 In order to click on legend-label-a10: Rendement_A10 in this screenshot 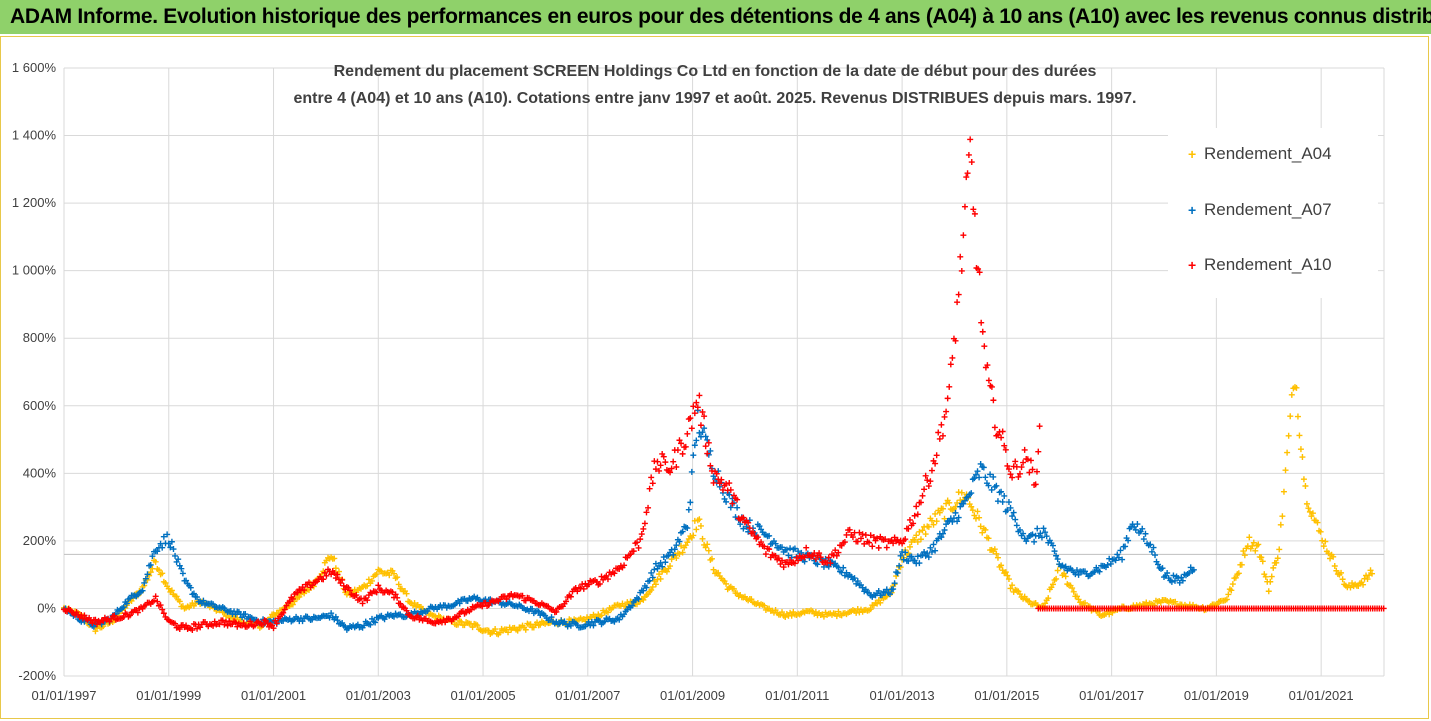, I will do `click(1268, 264)`.